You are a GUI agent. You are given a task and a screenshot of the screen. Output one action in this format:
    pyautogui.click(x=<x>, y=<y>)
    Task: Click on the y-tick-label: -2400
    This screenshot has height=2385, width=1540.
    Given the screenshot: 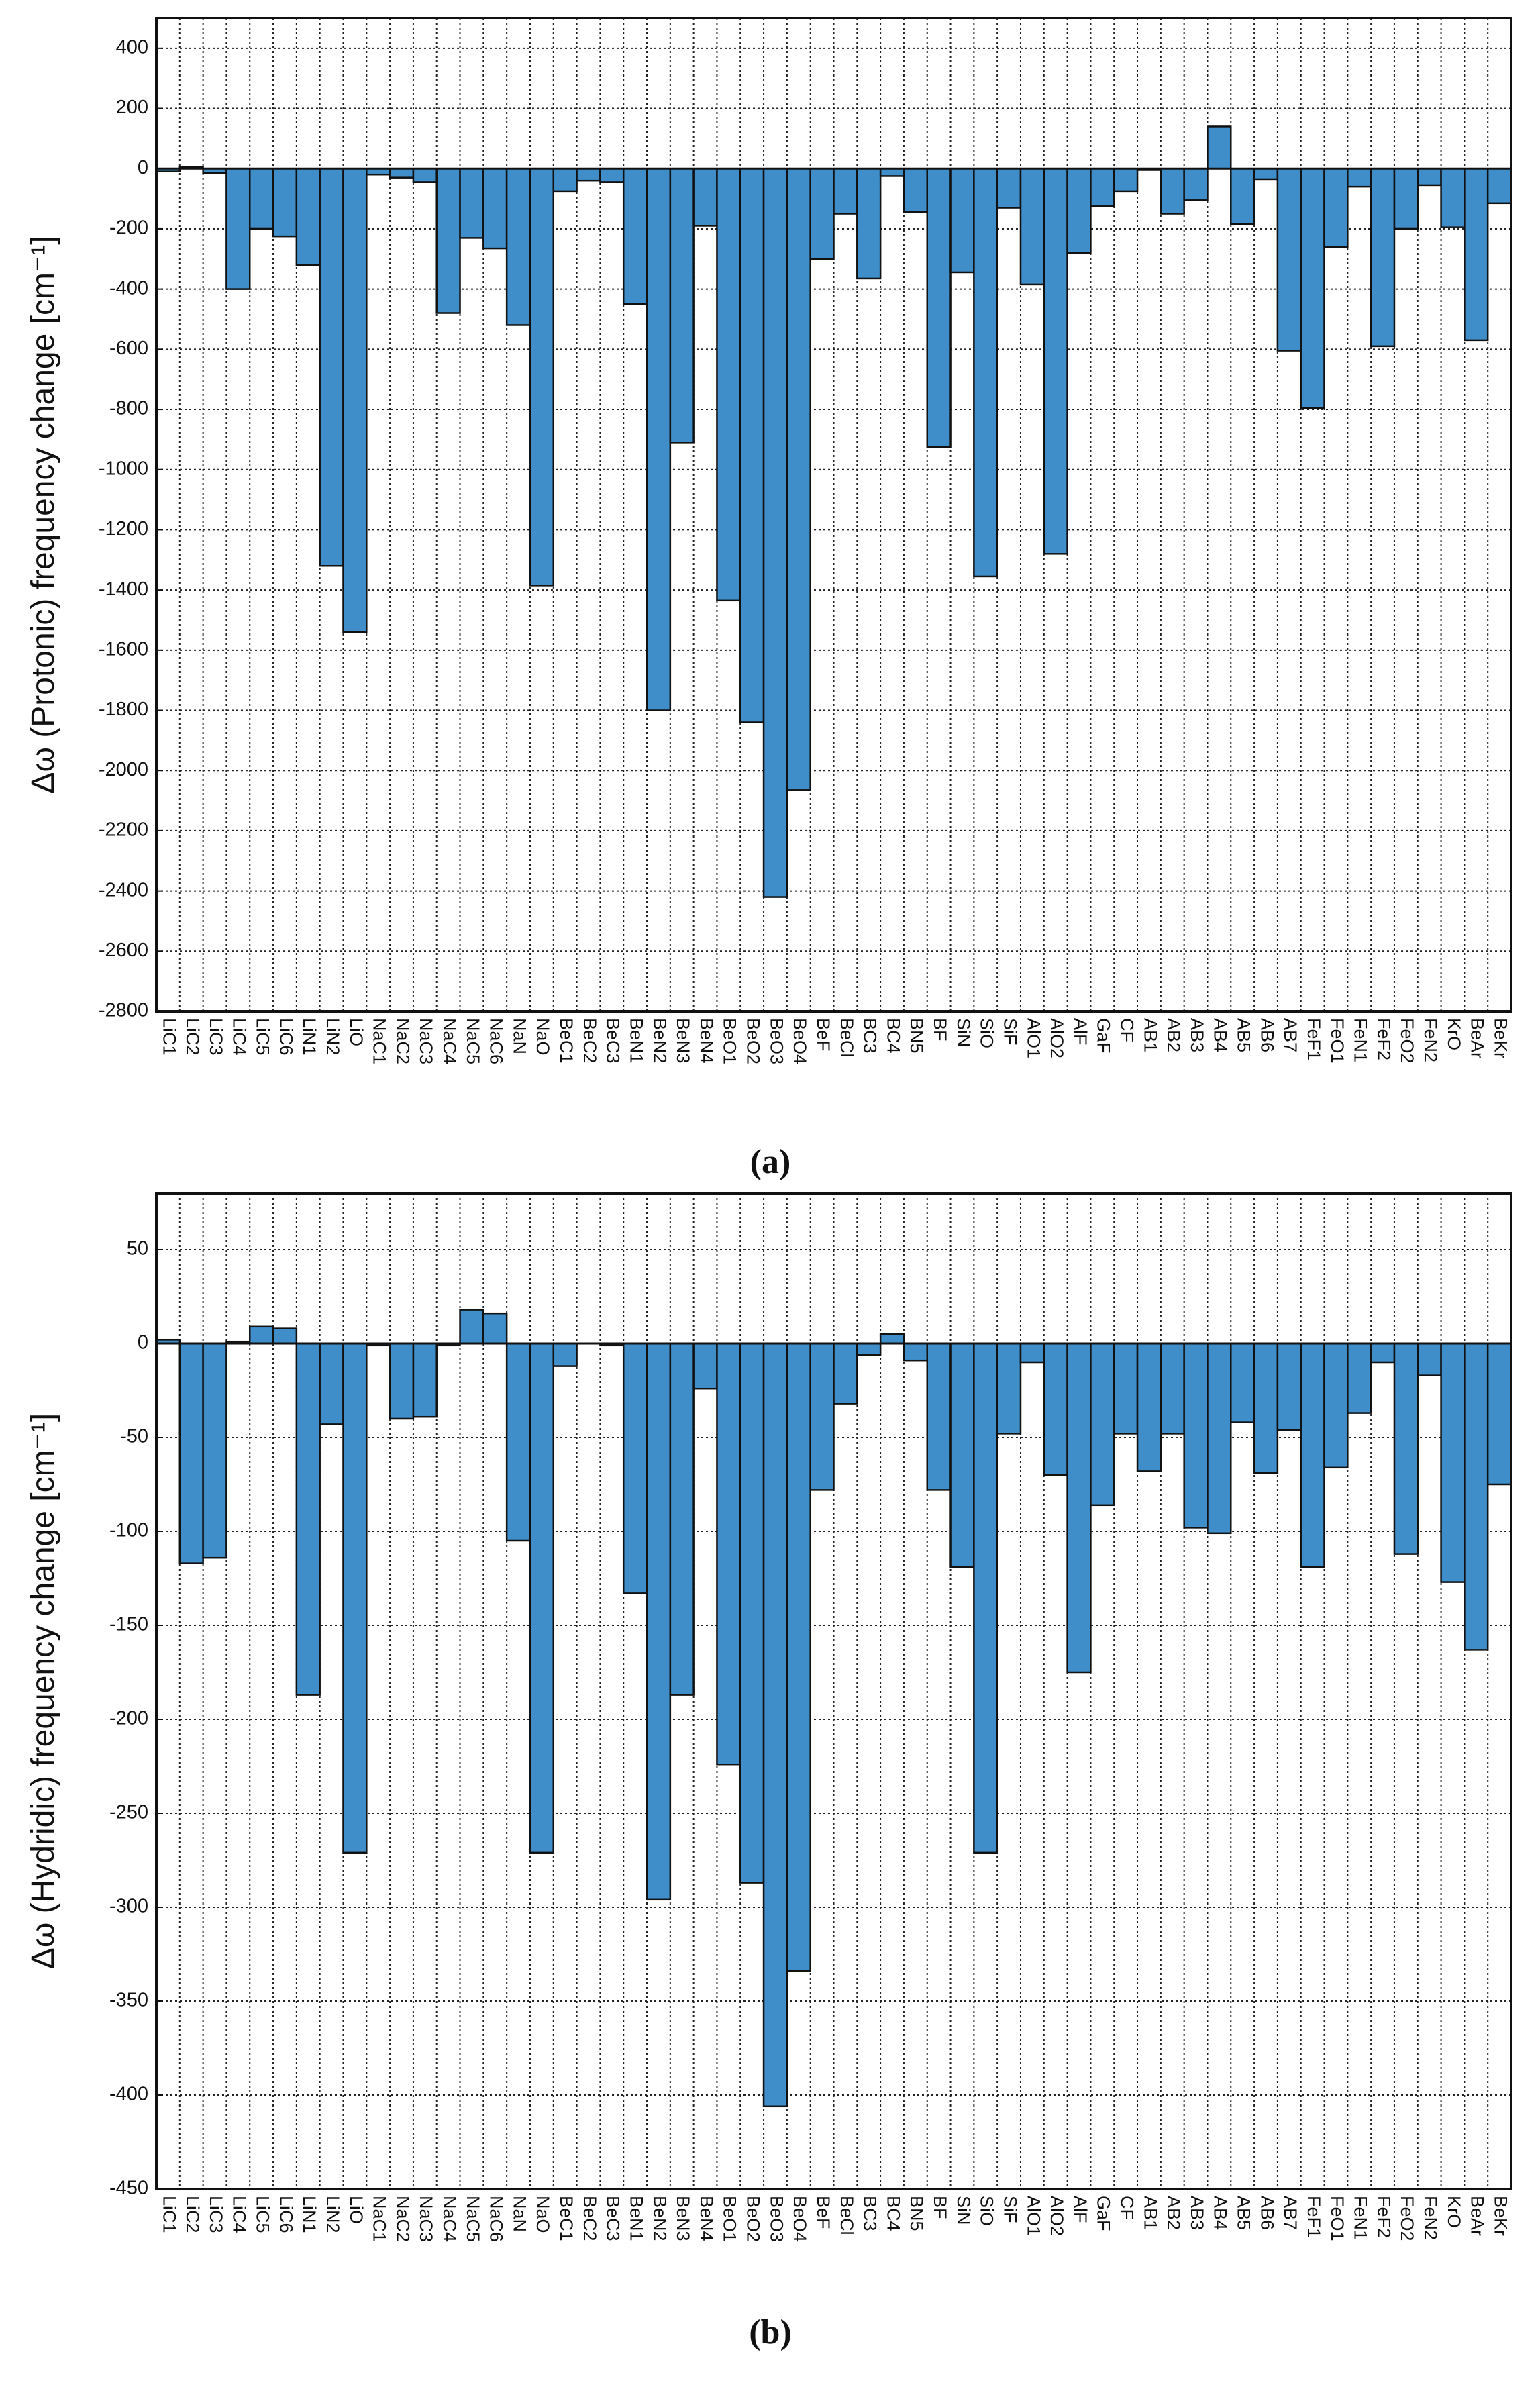 What is the action you would take?
    pyautogui.click(x=123, y=890)
    